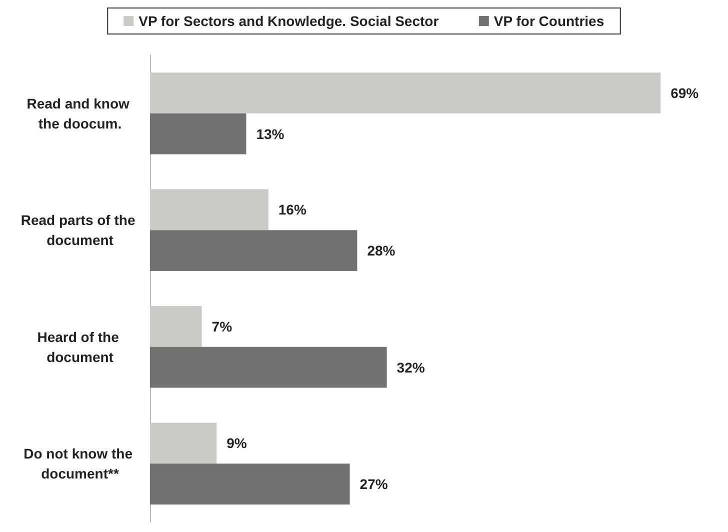 The image size is (728, 532). What do you see at coordinates (685, 92) in the screenshot?
I see `data-label: 69%` at bounding box center [685, 92].